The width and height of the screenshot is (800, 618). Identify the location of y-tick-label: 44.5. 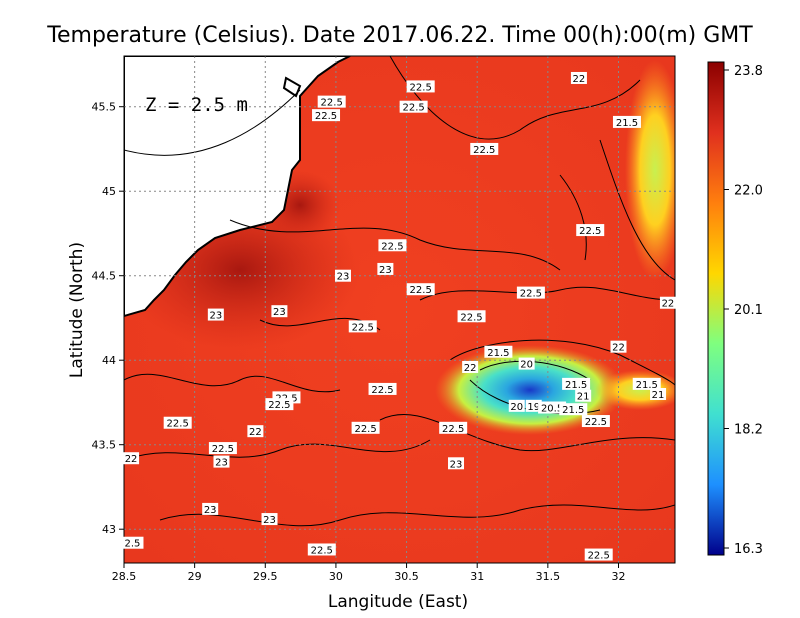
(104, 276).